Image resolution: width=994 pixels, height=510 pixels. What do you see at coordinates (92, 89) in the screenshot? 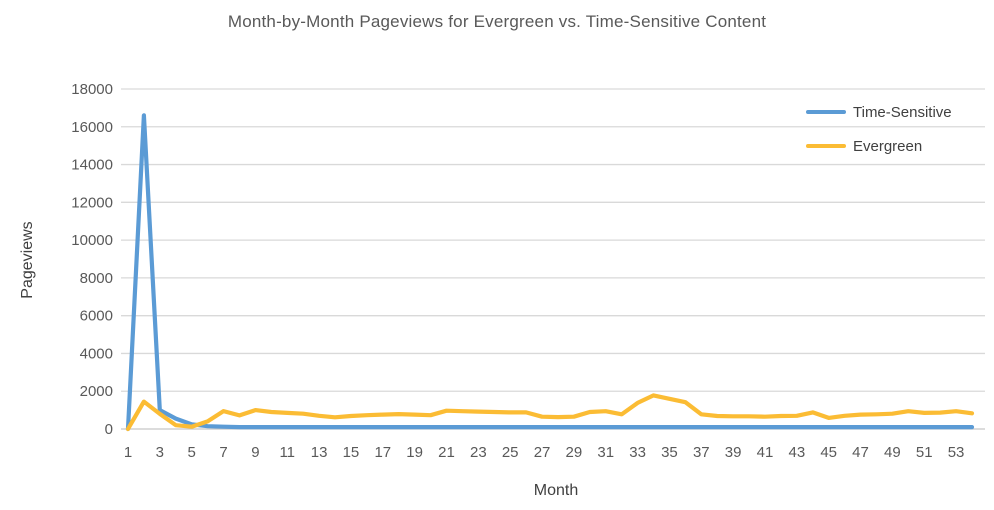
I see `y-tick-label: 18000` at bounding box center [92, 89].